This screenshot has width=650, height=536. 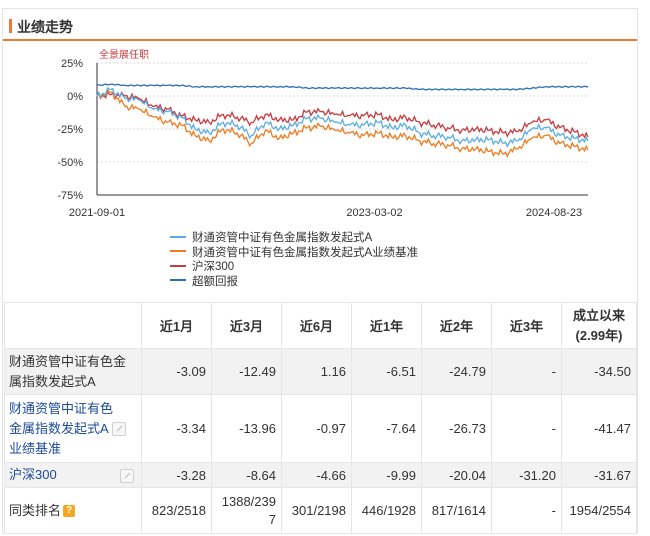 I want to click on cell-value: 1388/239 7, so click(x=246, y=510).